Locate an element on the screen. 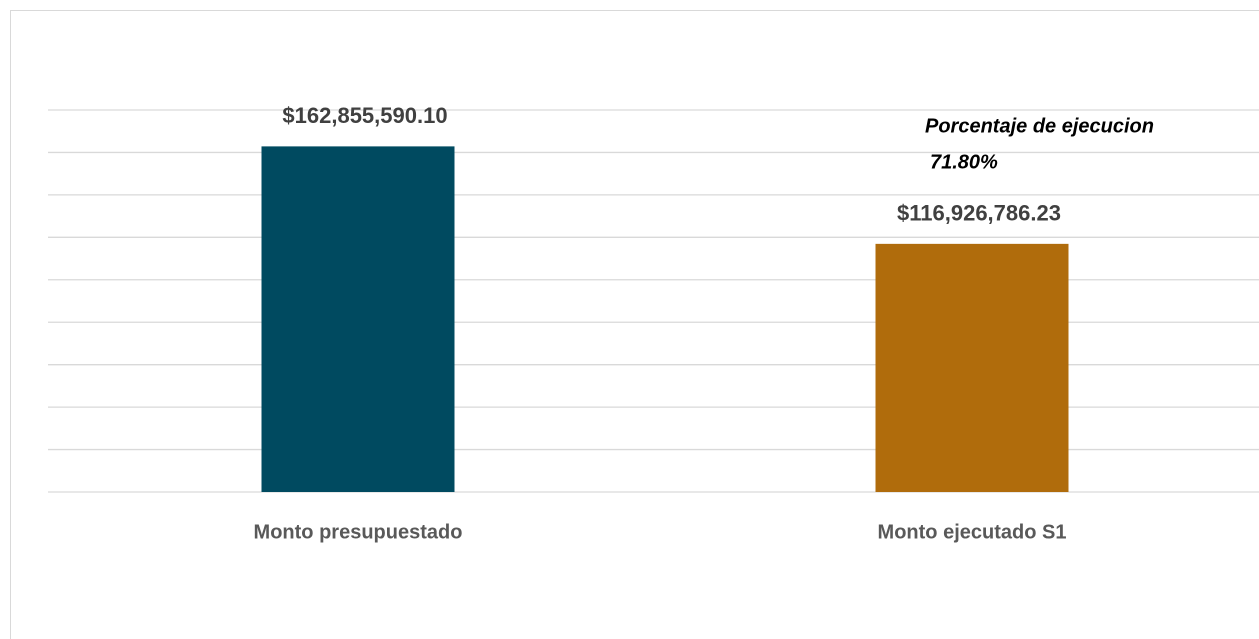  value-label: $116,926,786.23 is located at coordinates (979, 213).